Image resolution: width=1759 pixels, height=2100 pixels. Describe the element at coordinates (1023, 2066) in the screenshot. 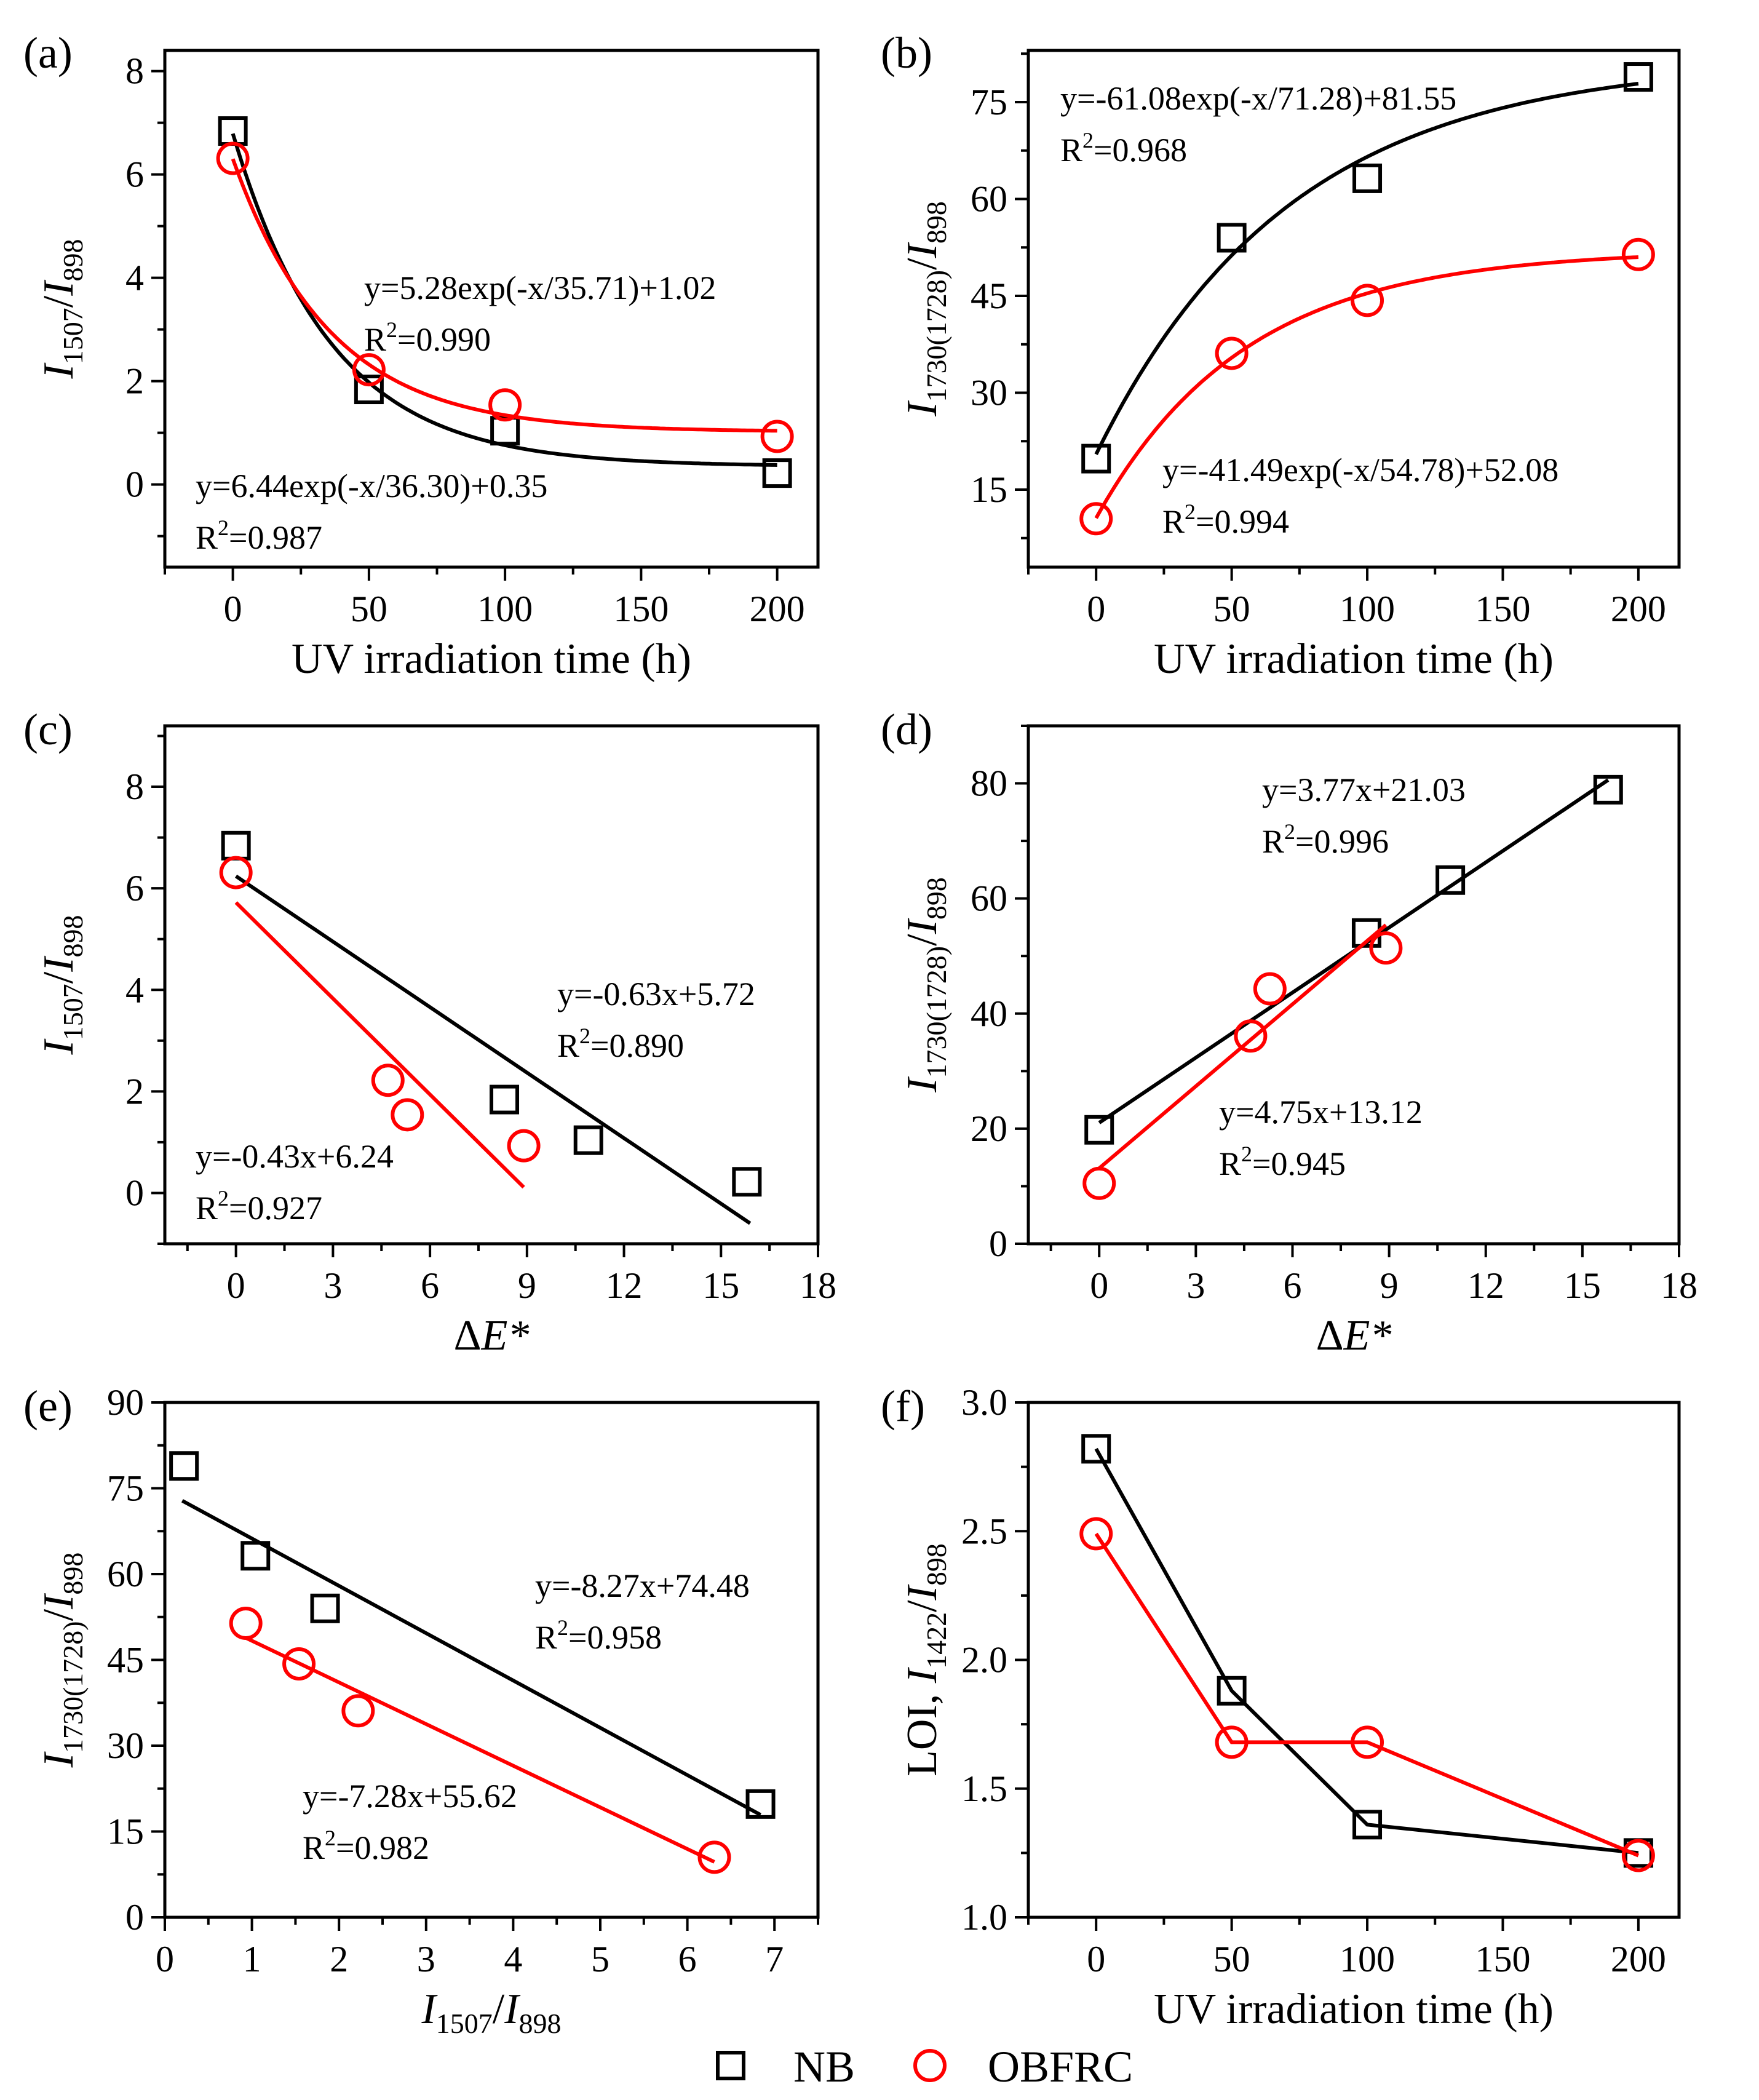

I see `legend-item-obfrc: OBFRC` at that location.